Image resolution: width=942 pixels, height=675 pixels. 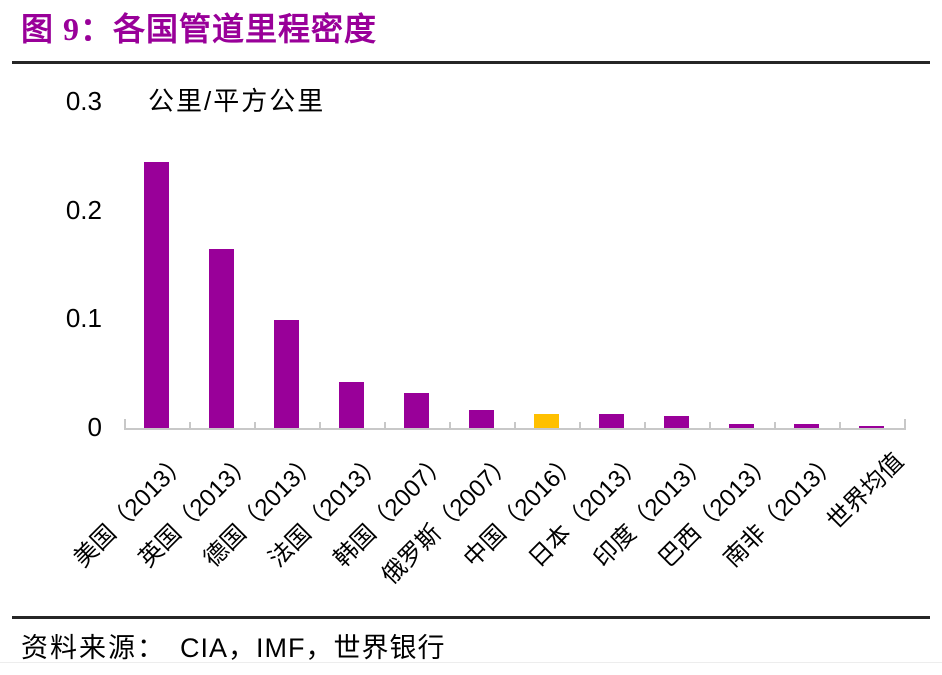 What do you see at coordinates (199, 29) in the screenshot?
I see `figure-title: 图 9：各国管道里程密度` at bounding box center [199, 29].